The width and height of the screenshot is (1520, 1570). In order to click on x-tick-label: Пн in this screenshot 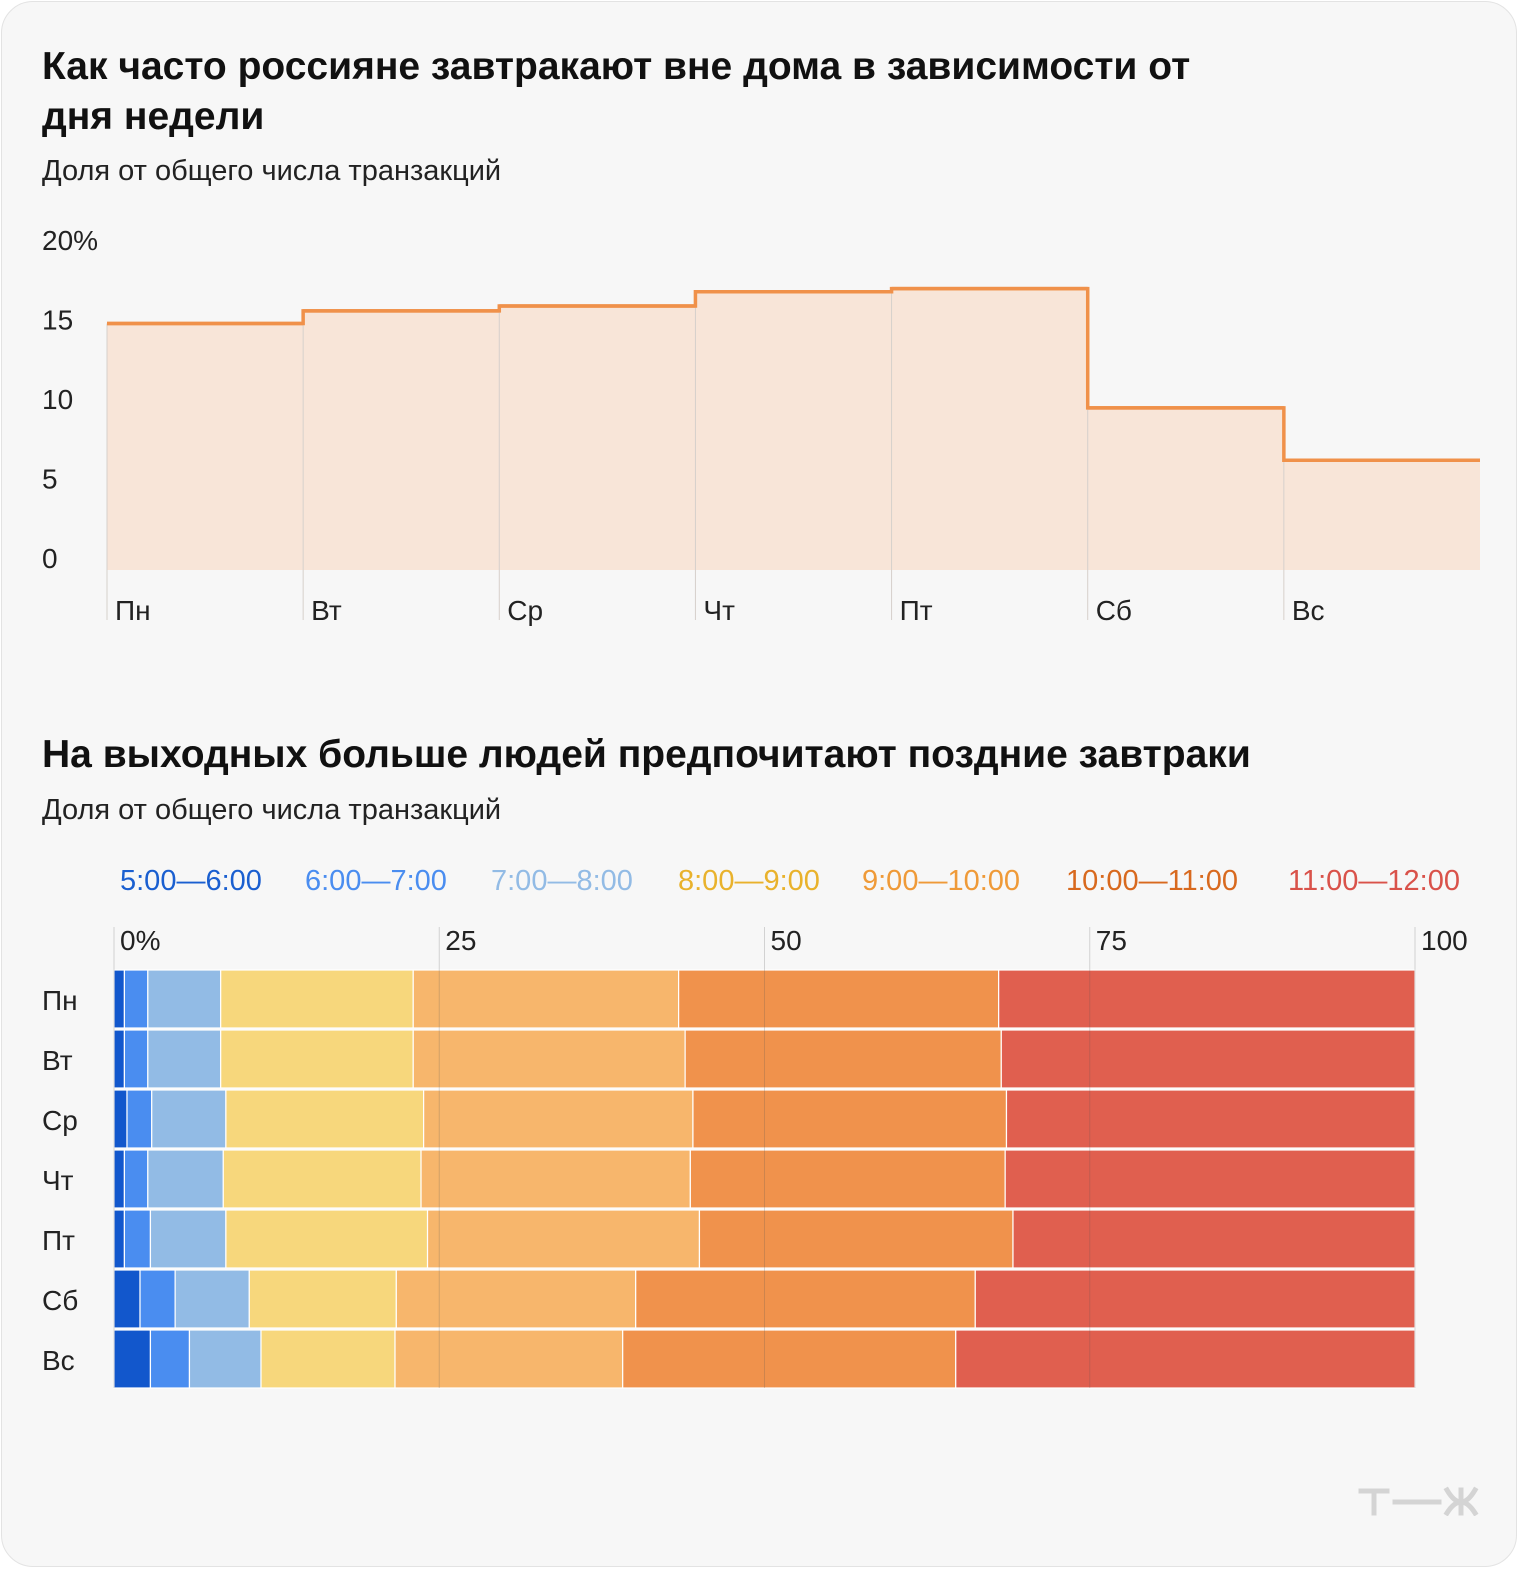, I will do `click(133, 610)`.